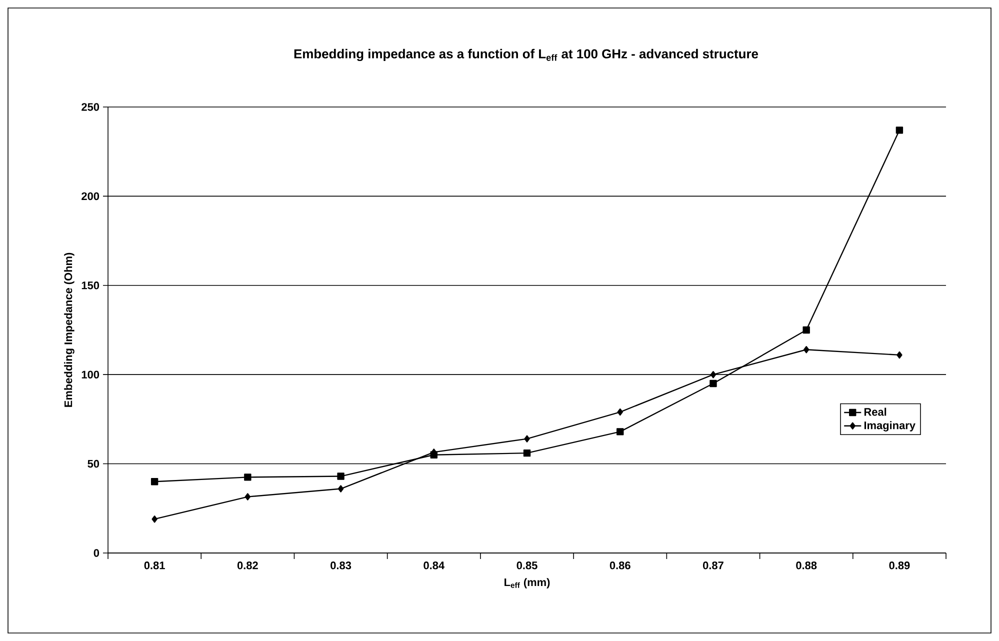 The width and height of the screenshot is (999, 641). Describe the element at coordinates (91, 196) in the screenshot. I see `y-tick-label: 200` at that location.